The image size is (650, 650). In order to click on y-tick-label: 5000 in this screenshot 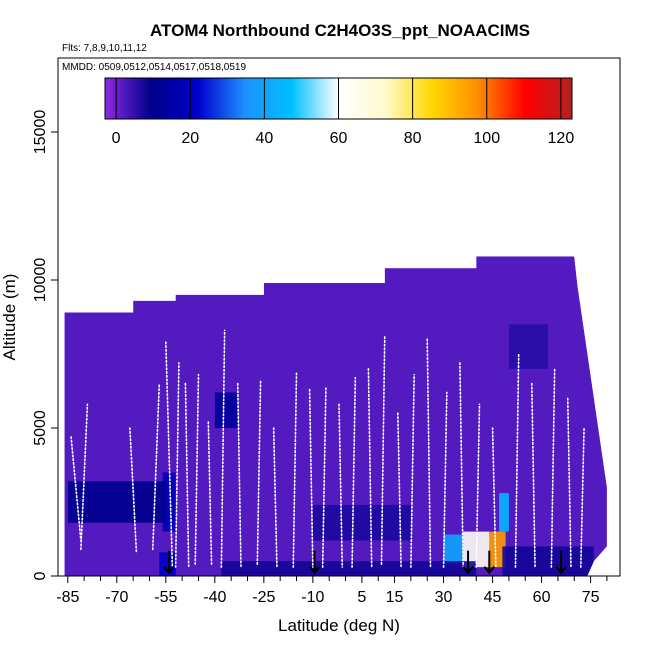, I will do `click(40, 428)`.